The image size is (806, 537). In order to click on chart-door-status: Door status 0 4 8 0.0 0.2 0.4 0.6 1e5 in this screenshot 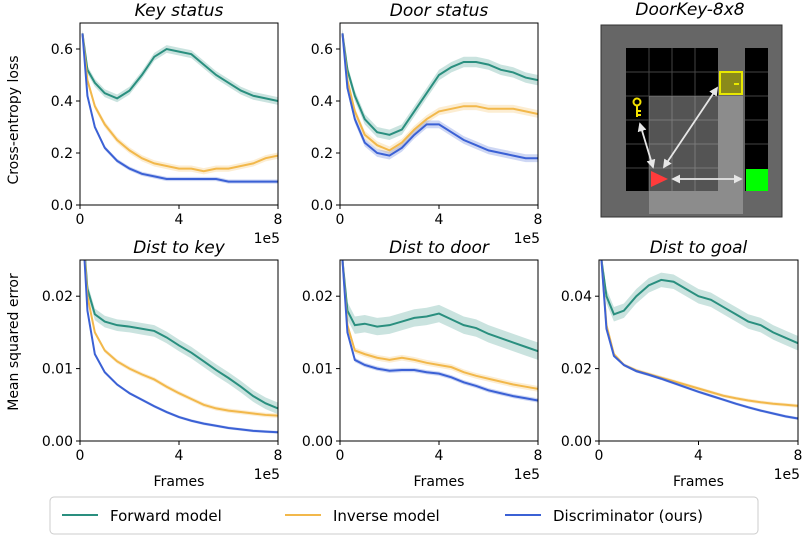, I will do `click(427, 124)`.